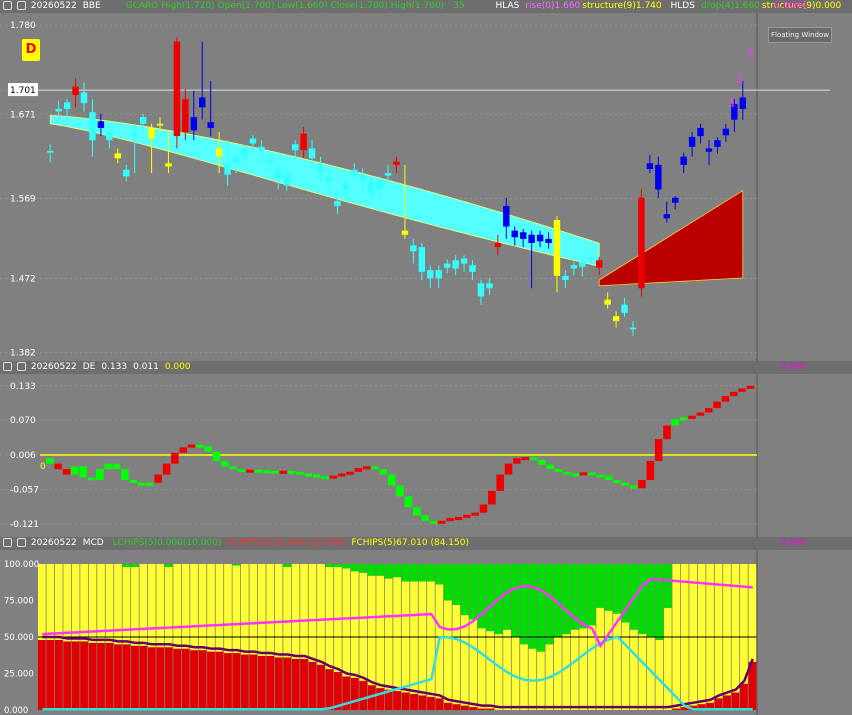 The image size is (852, 715). What do you see at coordinates (793, 367) in the screenshot?
I see `header2-right-value: 0.000` at bounding box center [793, 367].